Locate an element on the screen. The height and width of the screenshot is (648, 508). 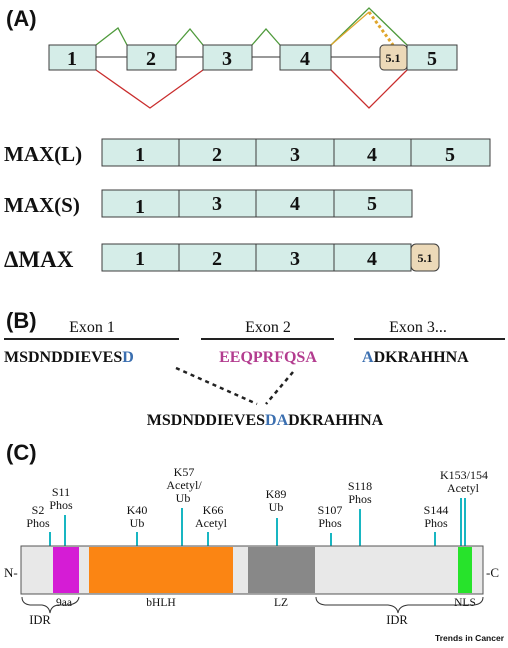
c-terminus-label: -C is located at coordinates (492, 572).